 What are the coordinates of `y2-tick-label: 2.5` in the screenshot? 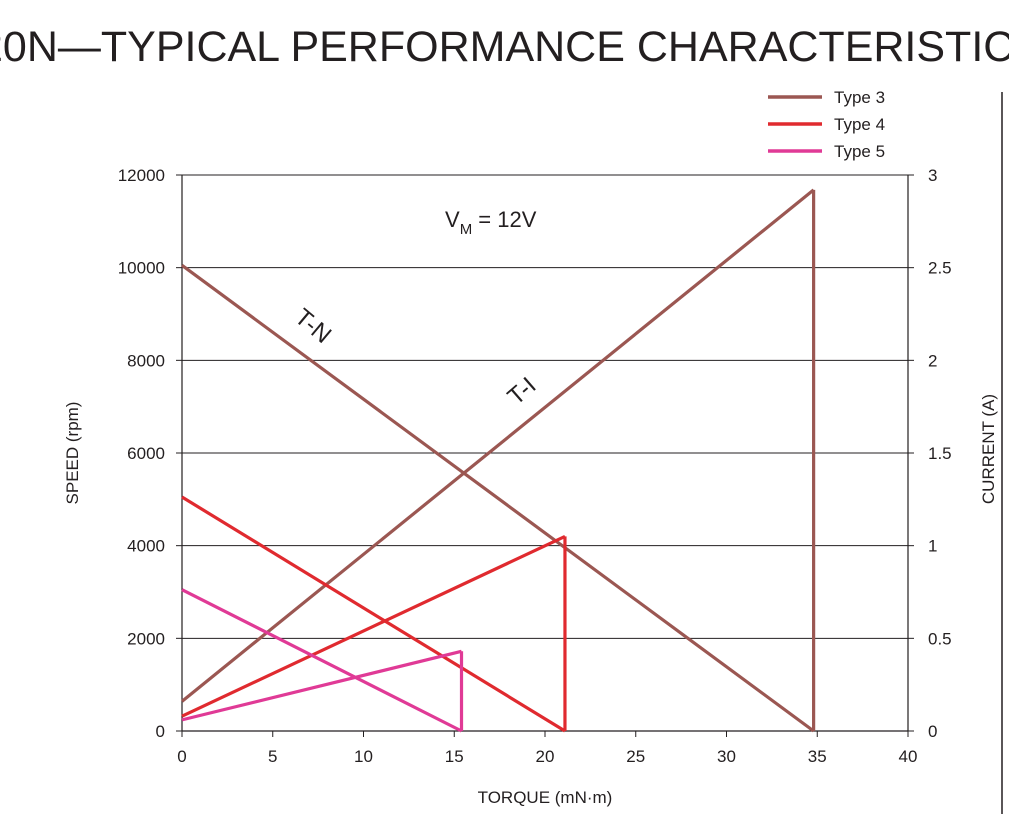 It's located at (940, 268).